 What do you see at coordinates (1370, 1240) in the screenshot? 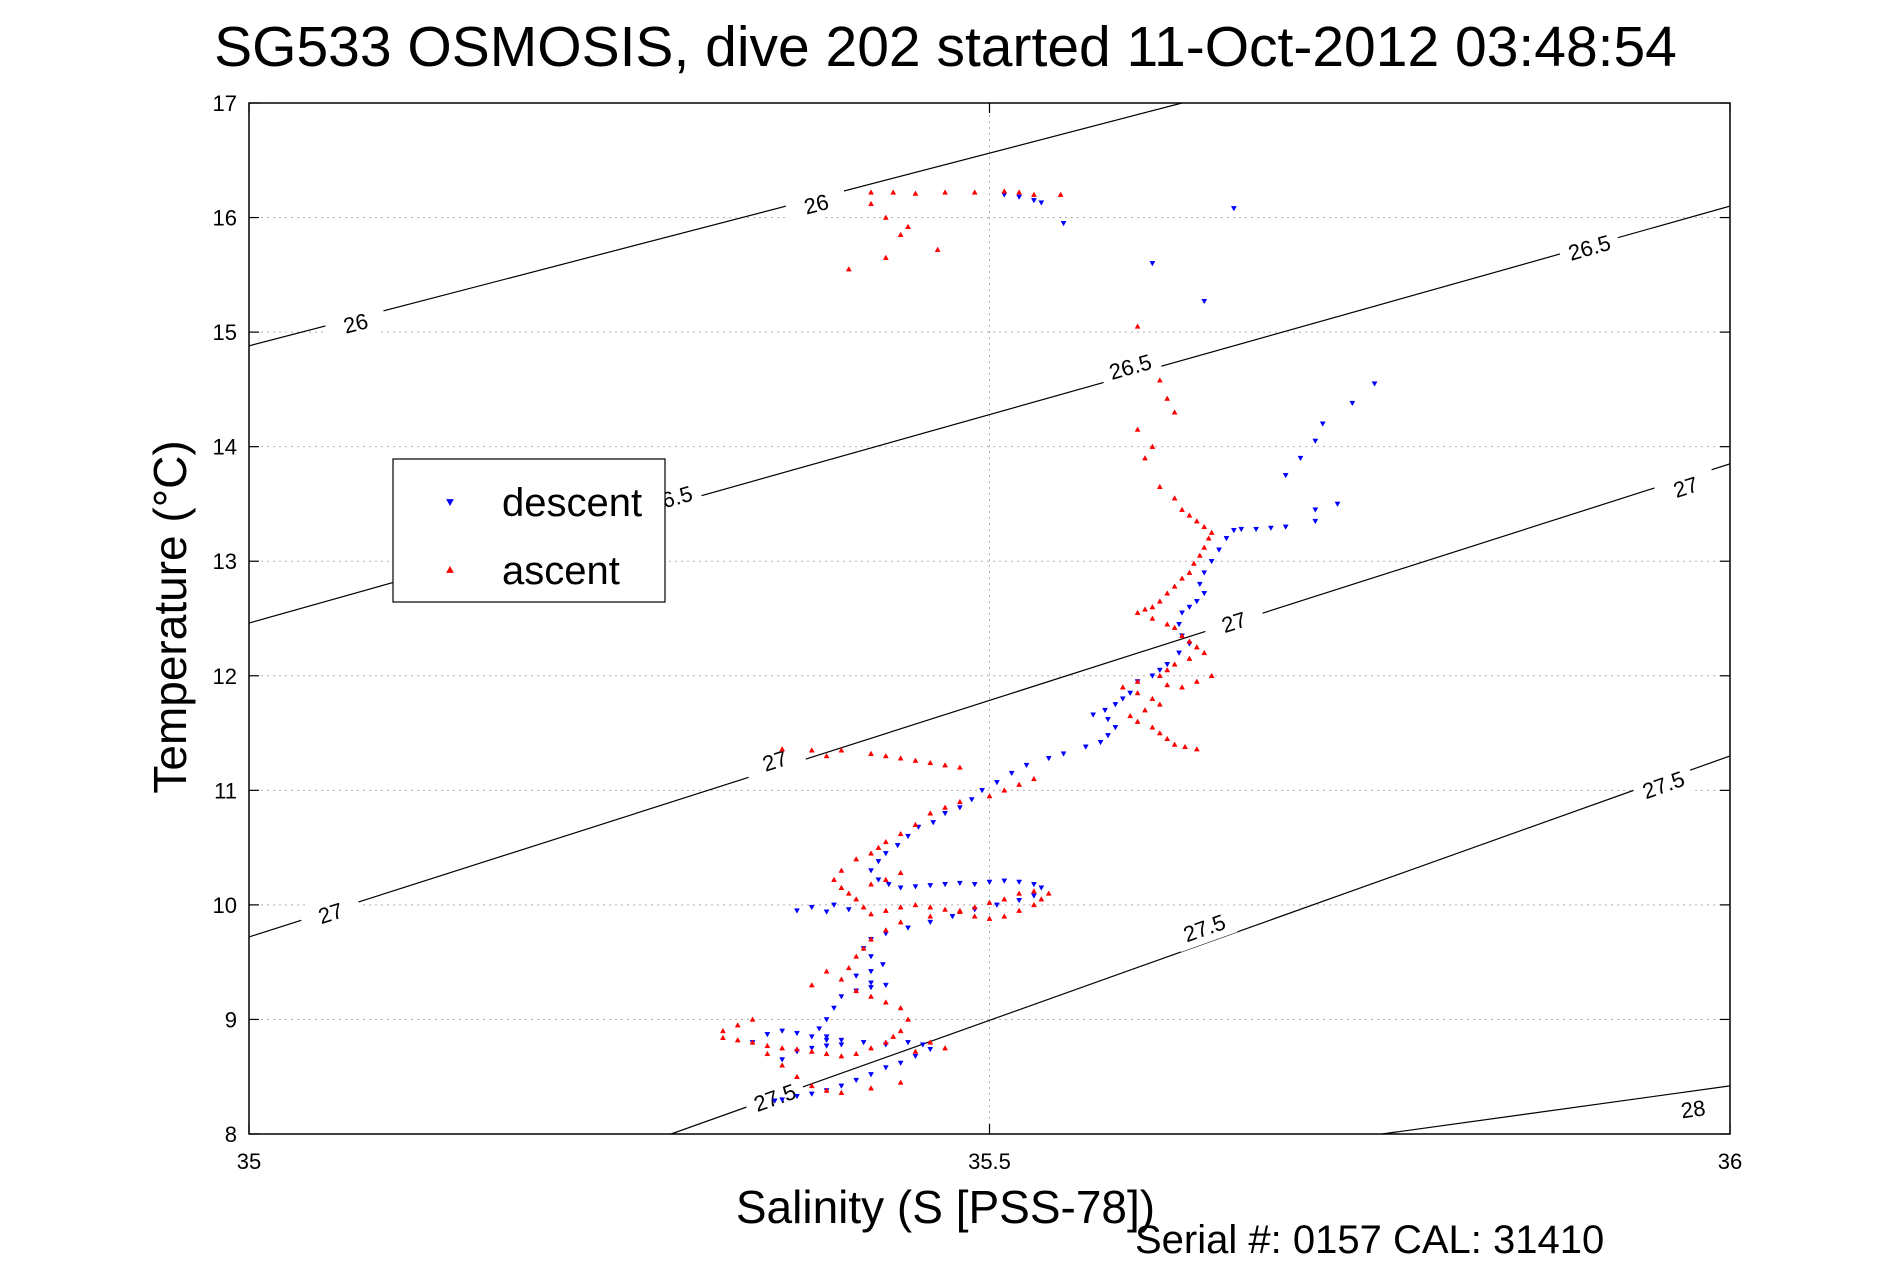
I see `serial-cal-text: Serial #: 0157 CAL: 31410` at bounding box center [1370, 1240].